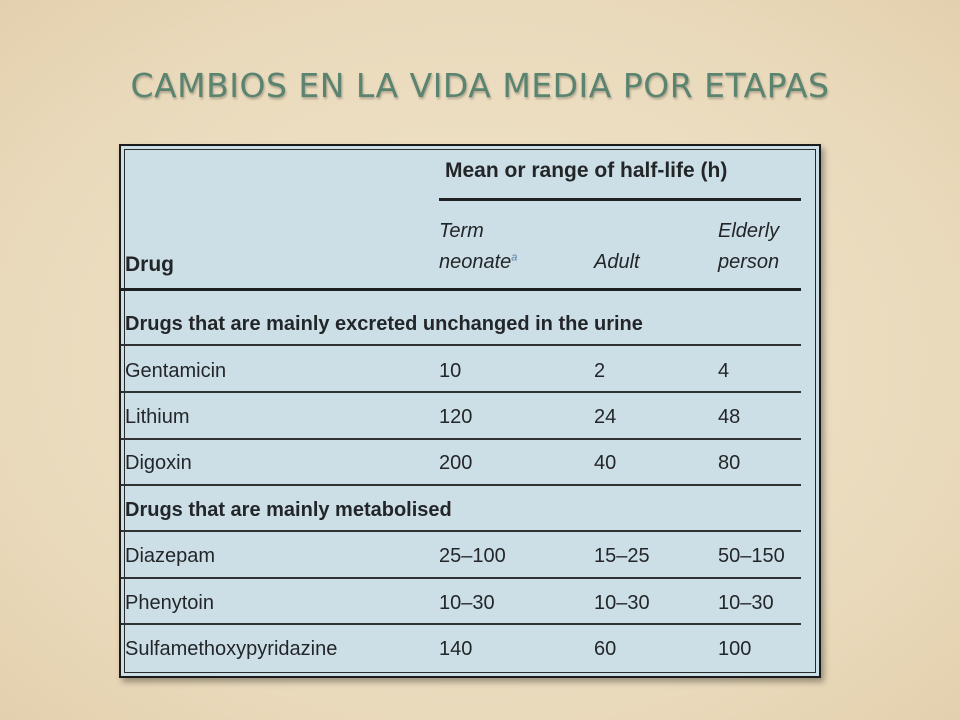  I want to click on cell-drug: Diazepam, so click(170, 556).